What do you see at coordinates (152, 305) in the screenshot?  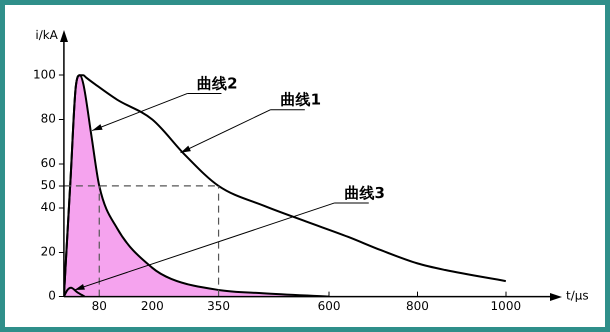 I see `x-tick-label: 200` at bounding box center [152, 305].